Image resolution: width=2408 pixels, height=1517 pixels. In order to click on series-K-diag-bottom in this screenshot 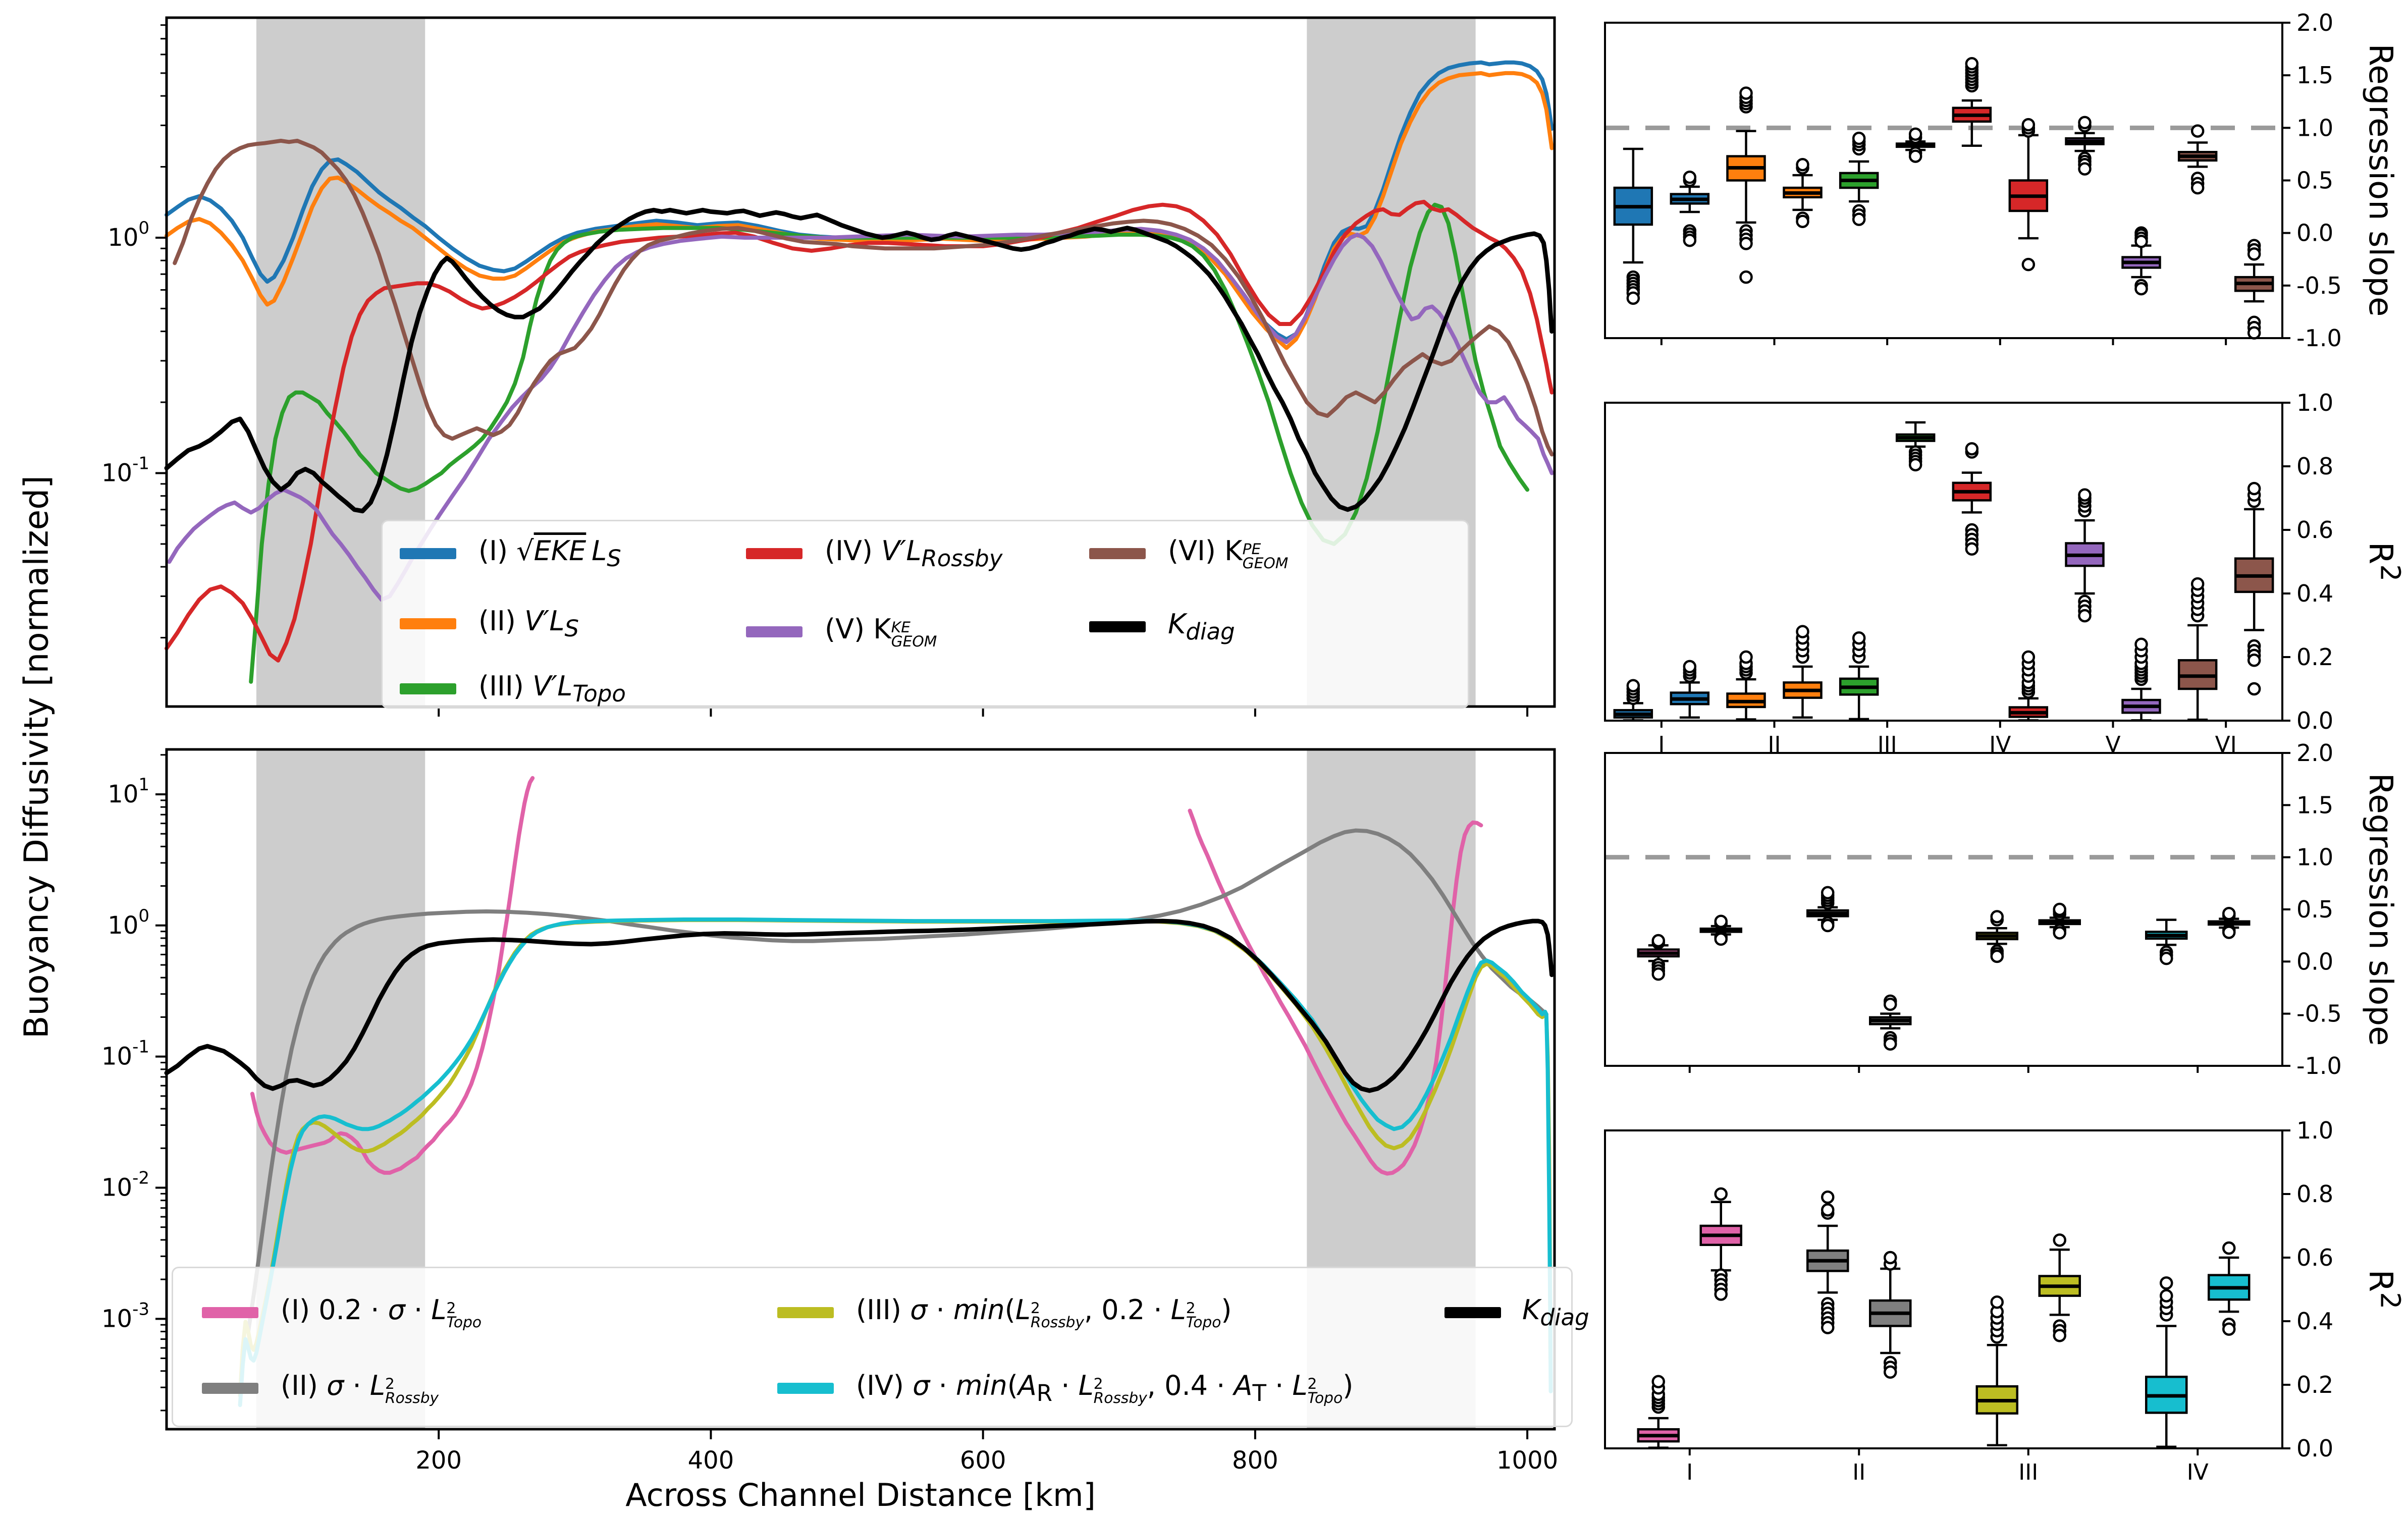, I will do `click(859, 1005)`.